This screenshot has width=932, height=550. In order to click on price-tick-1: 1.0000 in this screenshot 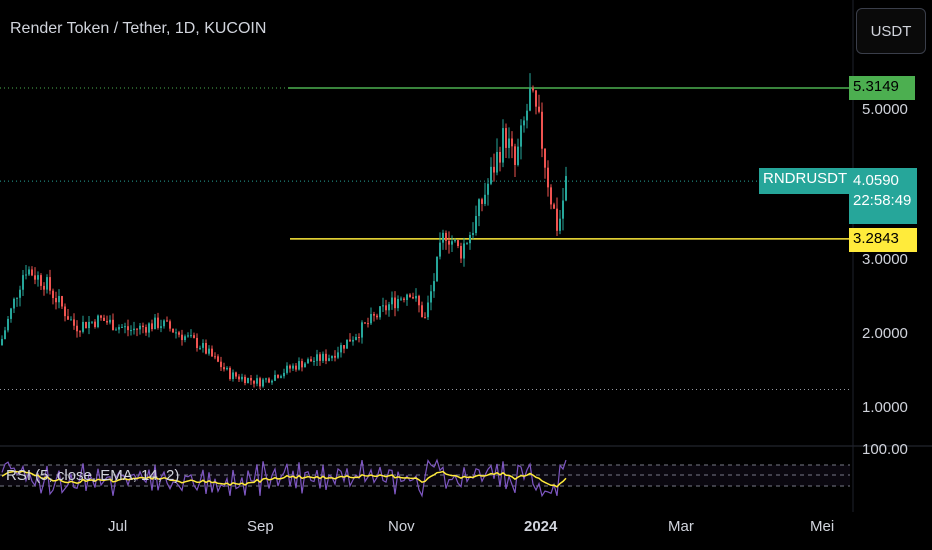, I will do `click(885, 407)`.